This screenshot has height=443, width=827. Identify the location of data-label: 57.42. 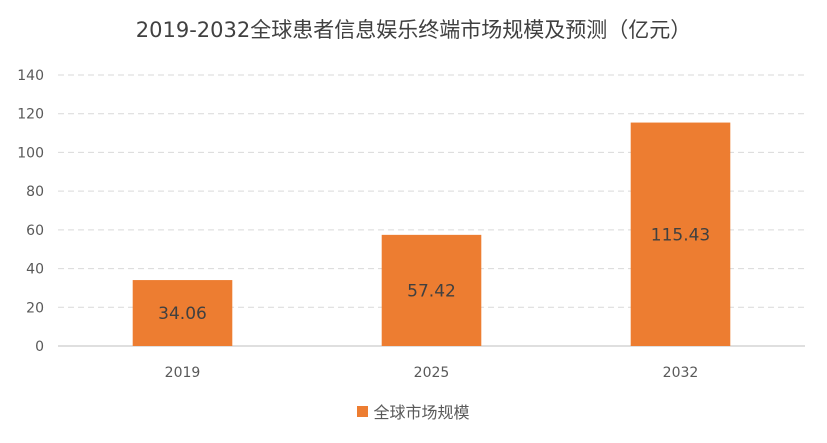
(431, 291).